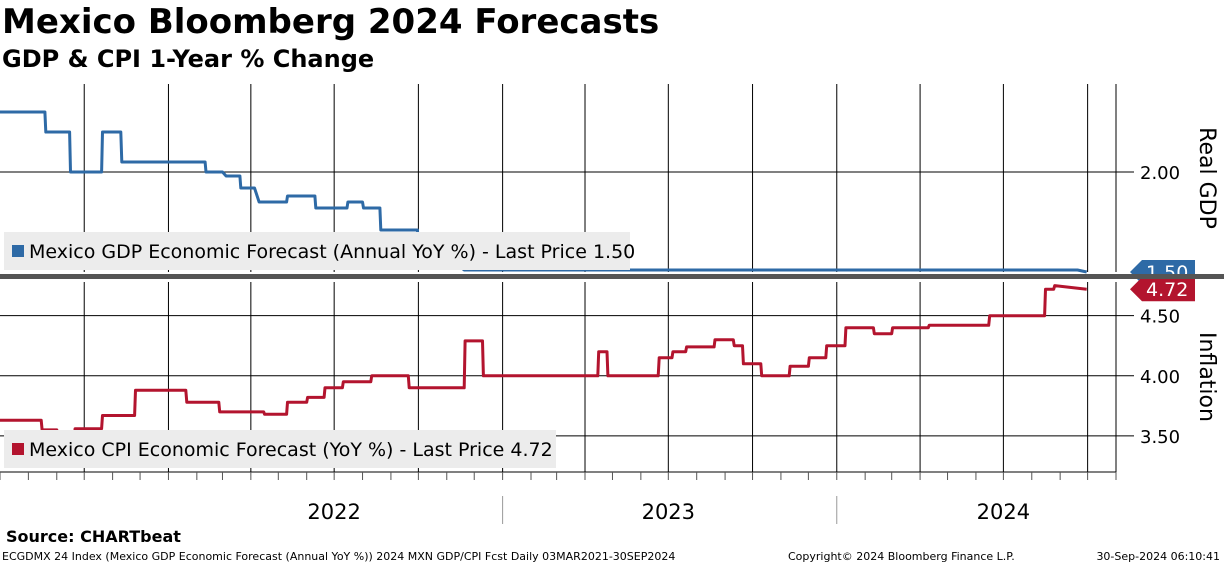 Image resolution: width=1224 pixels, height=566 pixels. I want to click on gdp-axis-title: Real GDP, so click(1206, 178).